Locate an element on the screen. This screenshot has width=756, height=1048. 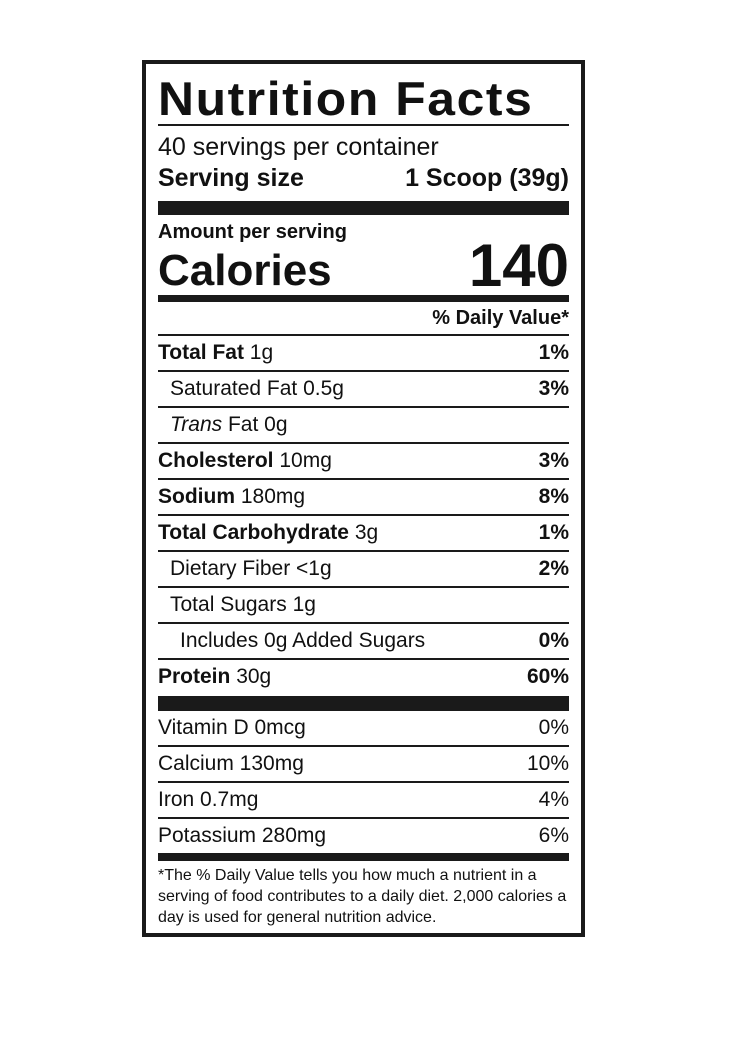
nutrient-dv: 2% is located at coordinates (553, 568).